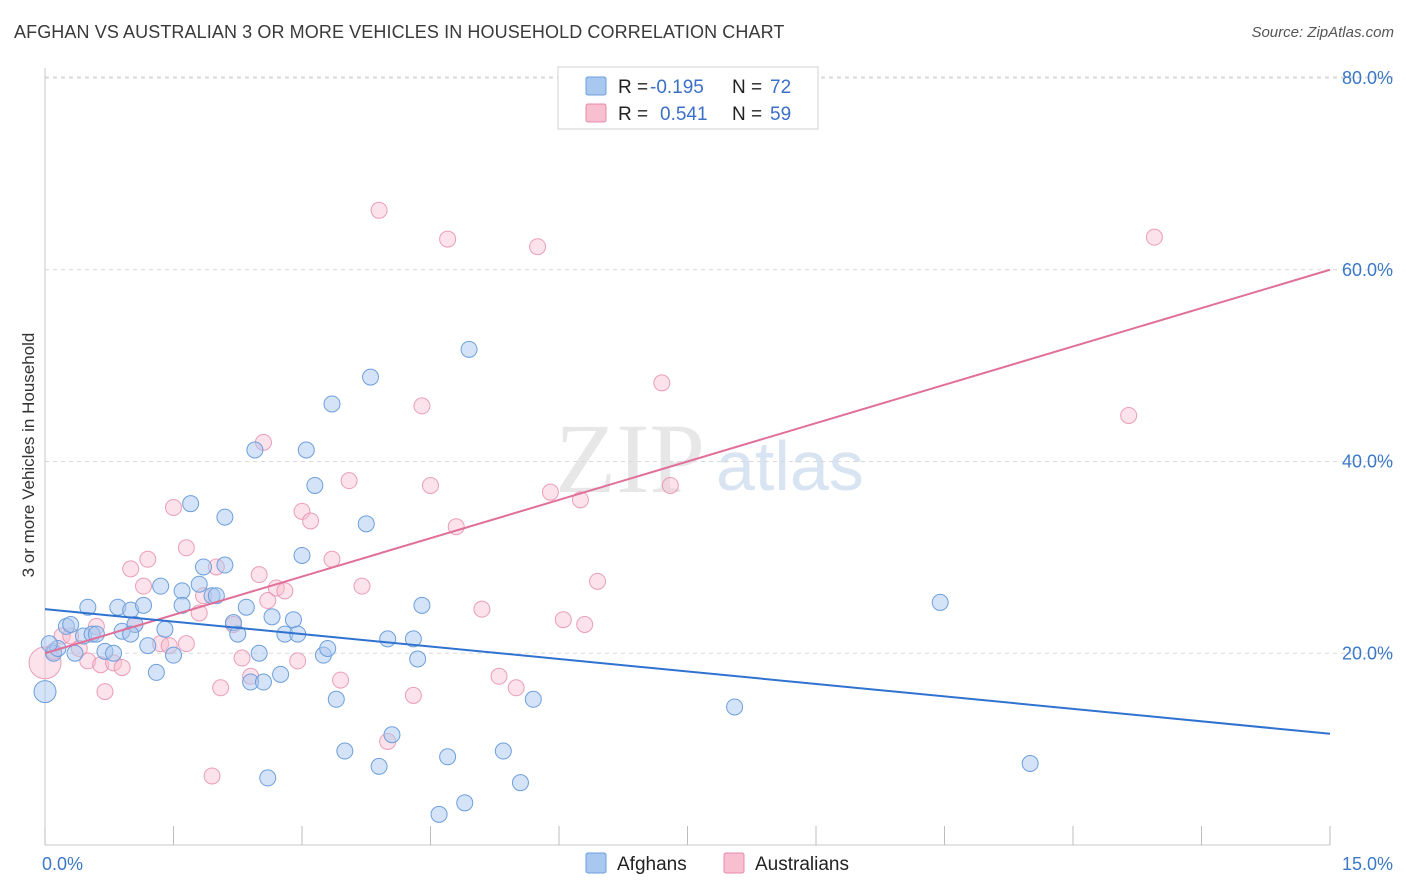  Describe the element at coordinates (28, 455) in the screenshot. I see `y-axis-title: 3 or more Vehicles in Household` at that location.